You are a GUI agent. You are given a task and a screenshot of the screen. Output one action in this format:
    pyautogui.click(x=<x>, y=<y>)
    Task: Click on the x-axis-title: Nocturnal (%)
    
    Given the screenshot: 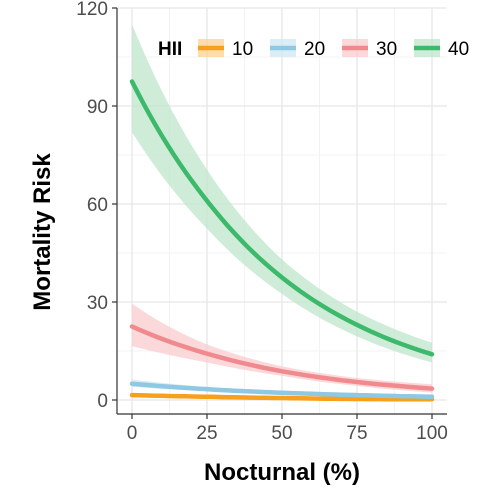 What is the action you would take?
    pyautogui.click(x=282, y=472)
    